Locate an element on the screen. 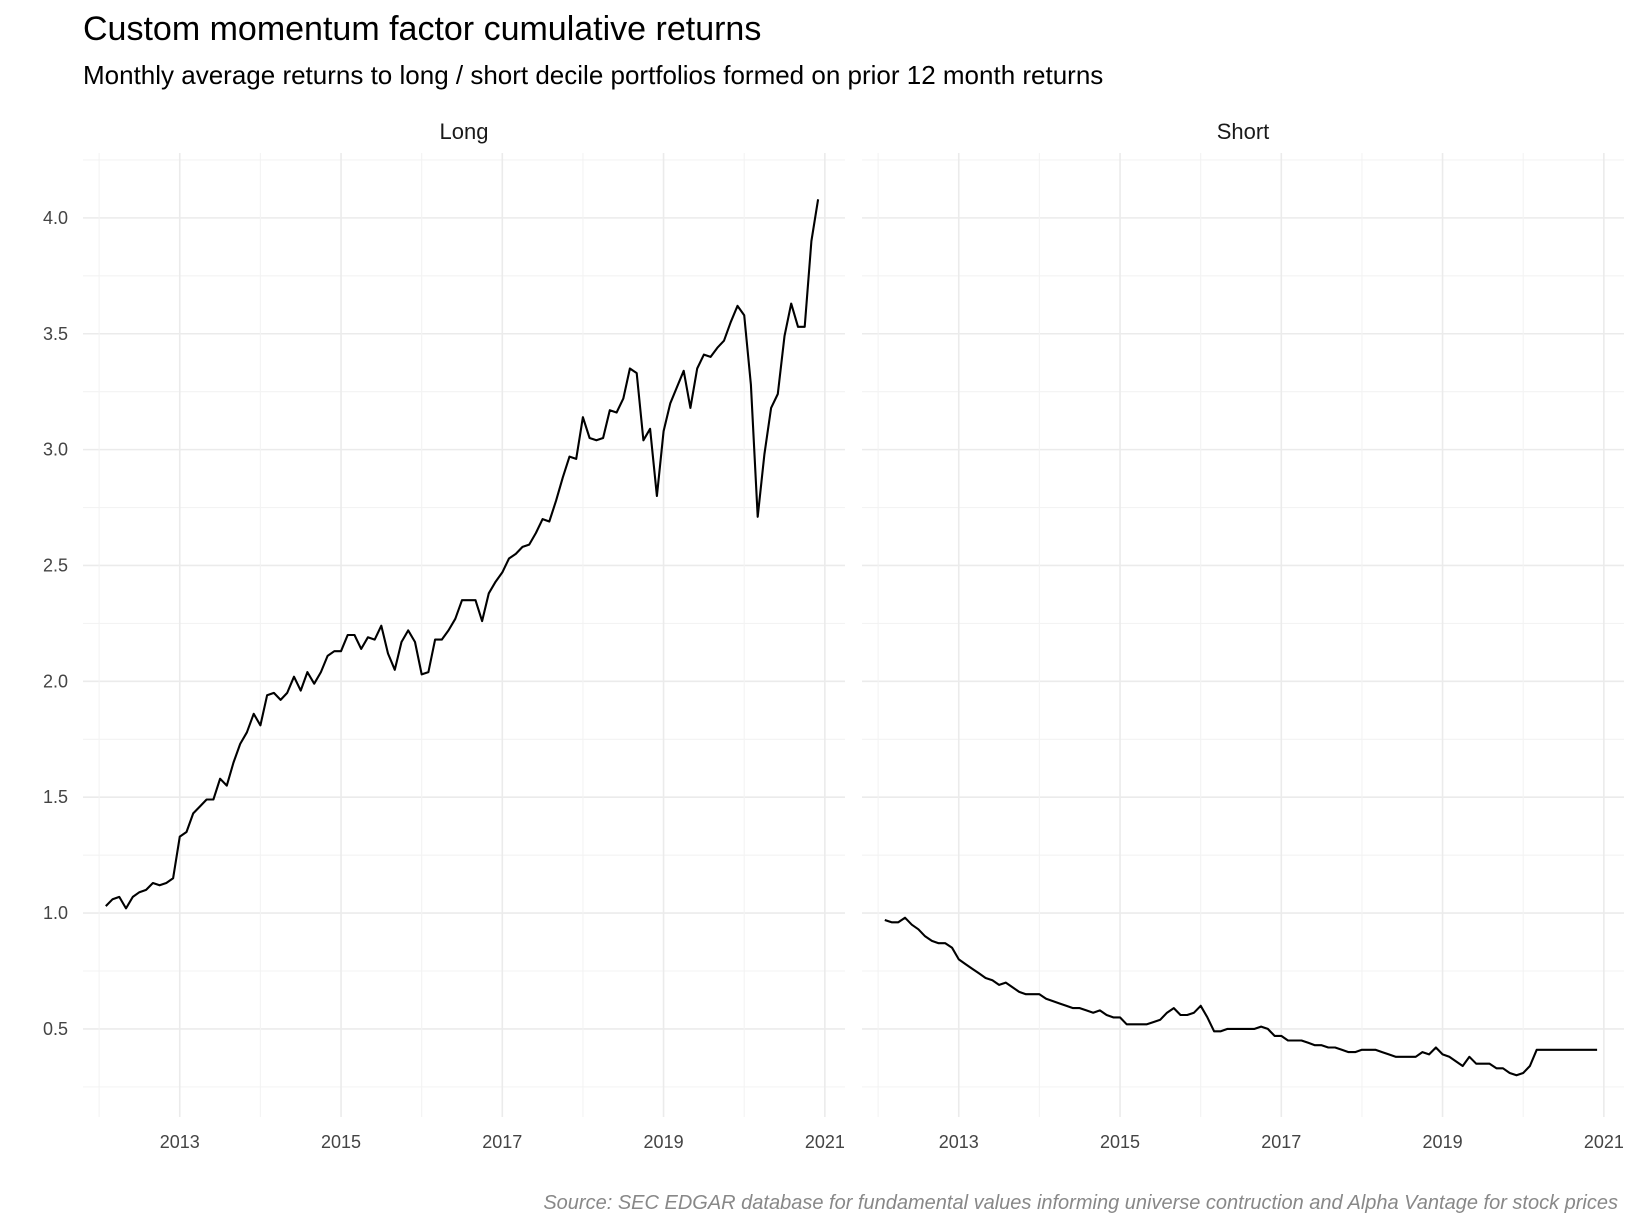 This screenshot has height=1224, width=1632. y-tick-label-2.5: 2.5 is located at coordinates (55, 565).